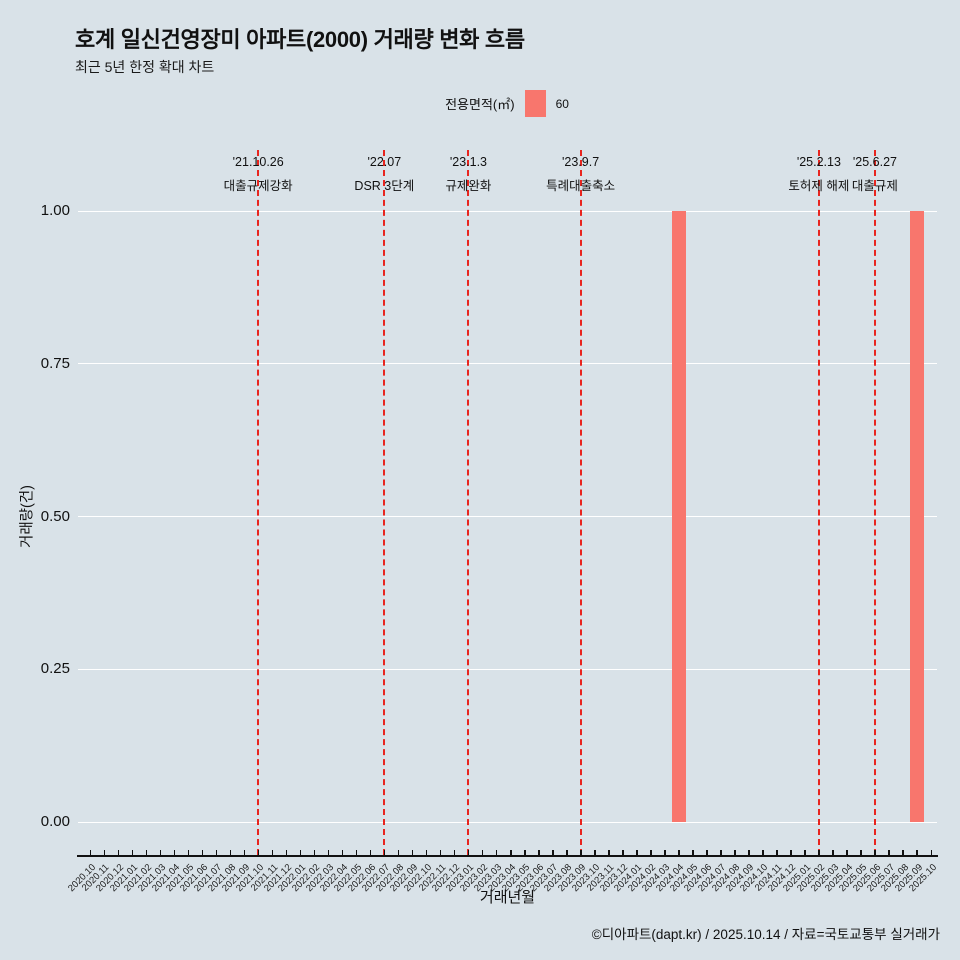  I want to click on event-date: '22.07, so click(384, 162).